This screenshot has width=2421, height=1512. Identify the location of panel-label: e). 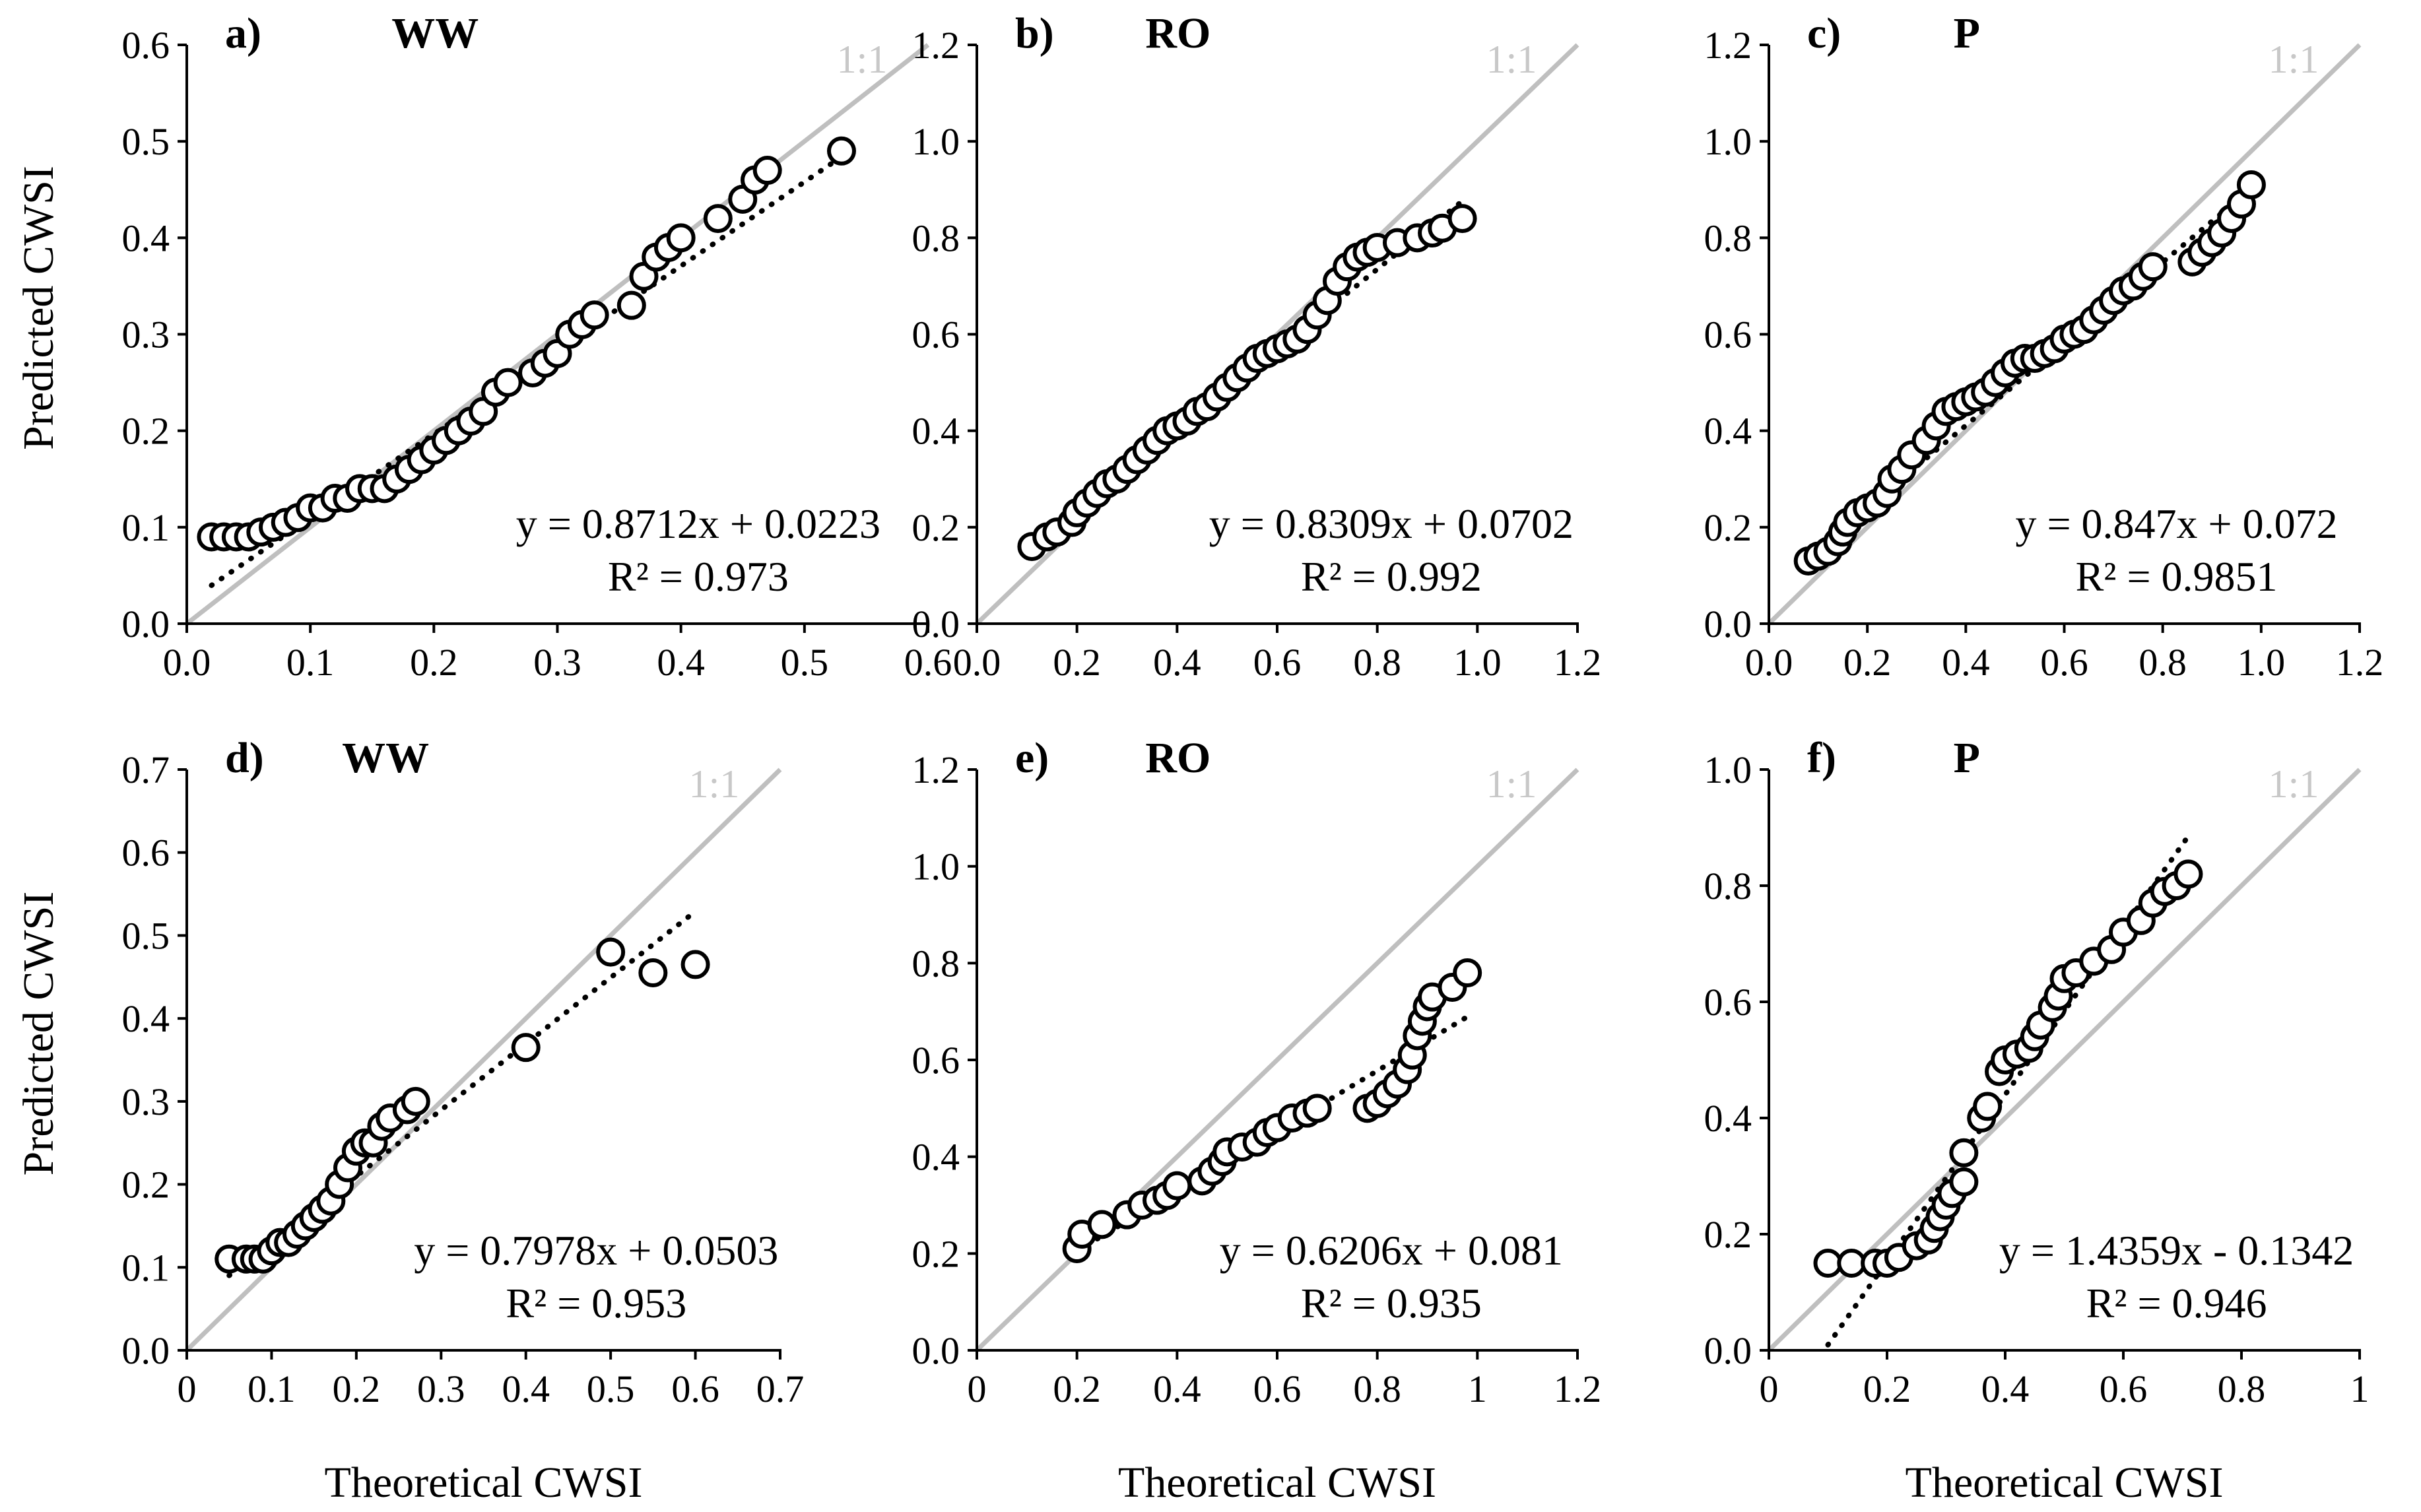
(1032, 758).